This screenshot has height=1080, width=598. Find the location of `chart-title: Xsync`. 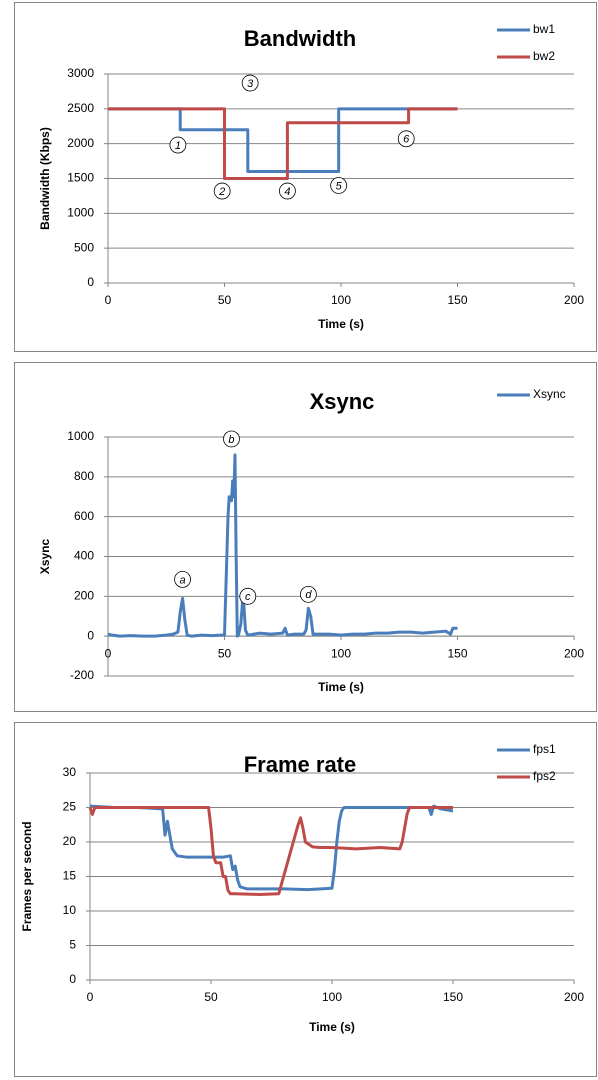

chart-title: Xsync is located at coordinates (342, 401).